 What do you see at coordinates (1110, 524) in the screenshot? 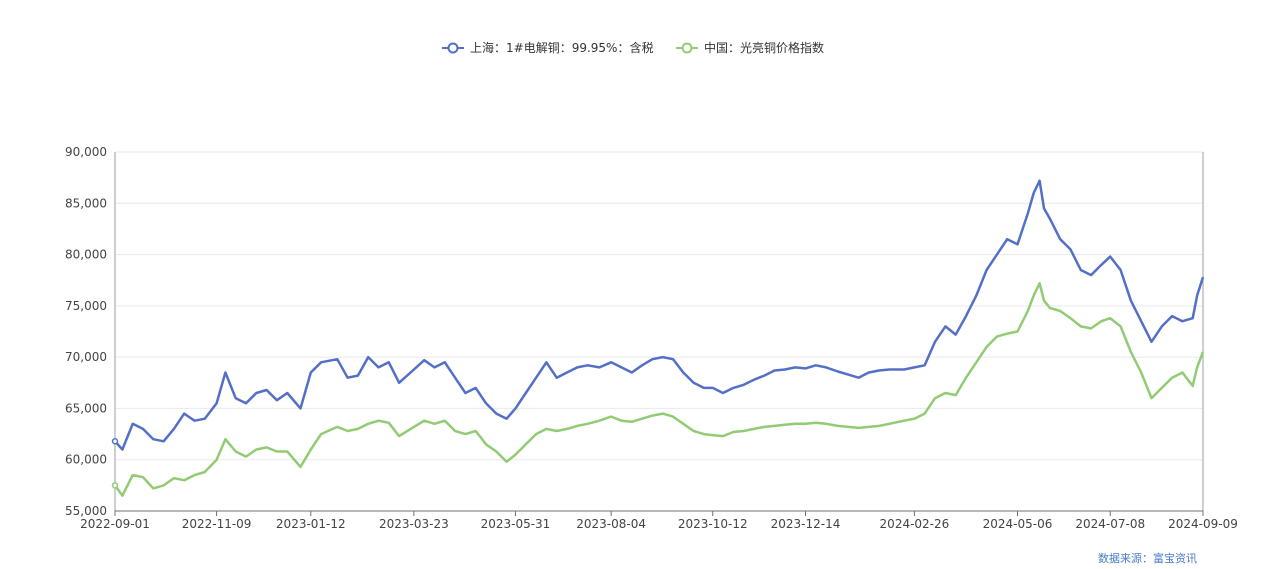
I see `x-tick-label: 2024-07-08` at bounding box center [1110, 524].